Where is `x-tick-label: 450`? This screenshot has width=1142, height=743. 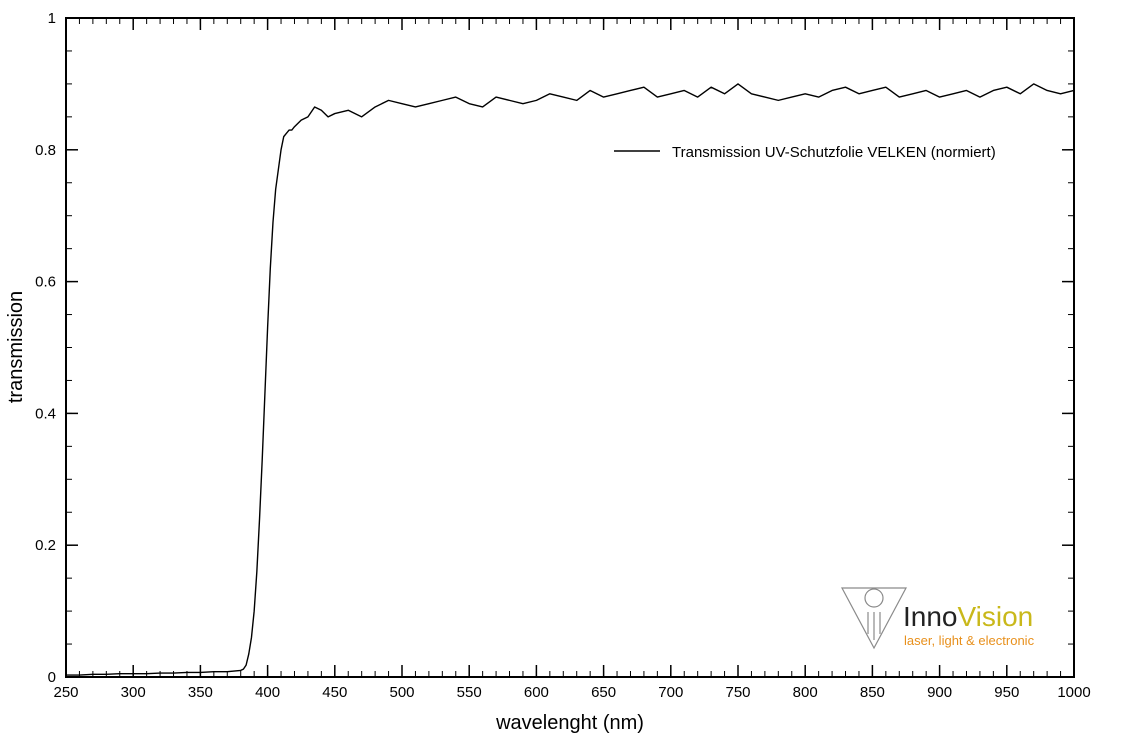
x-tick-label: 450 is located at coordinates (334, 692).